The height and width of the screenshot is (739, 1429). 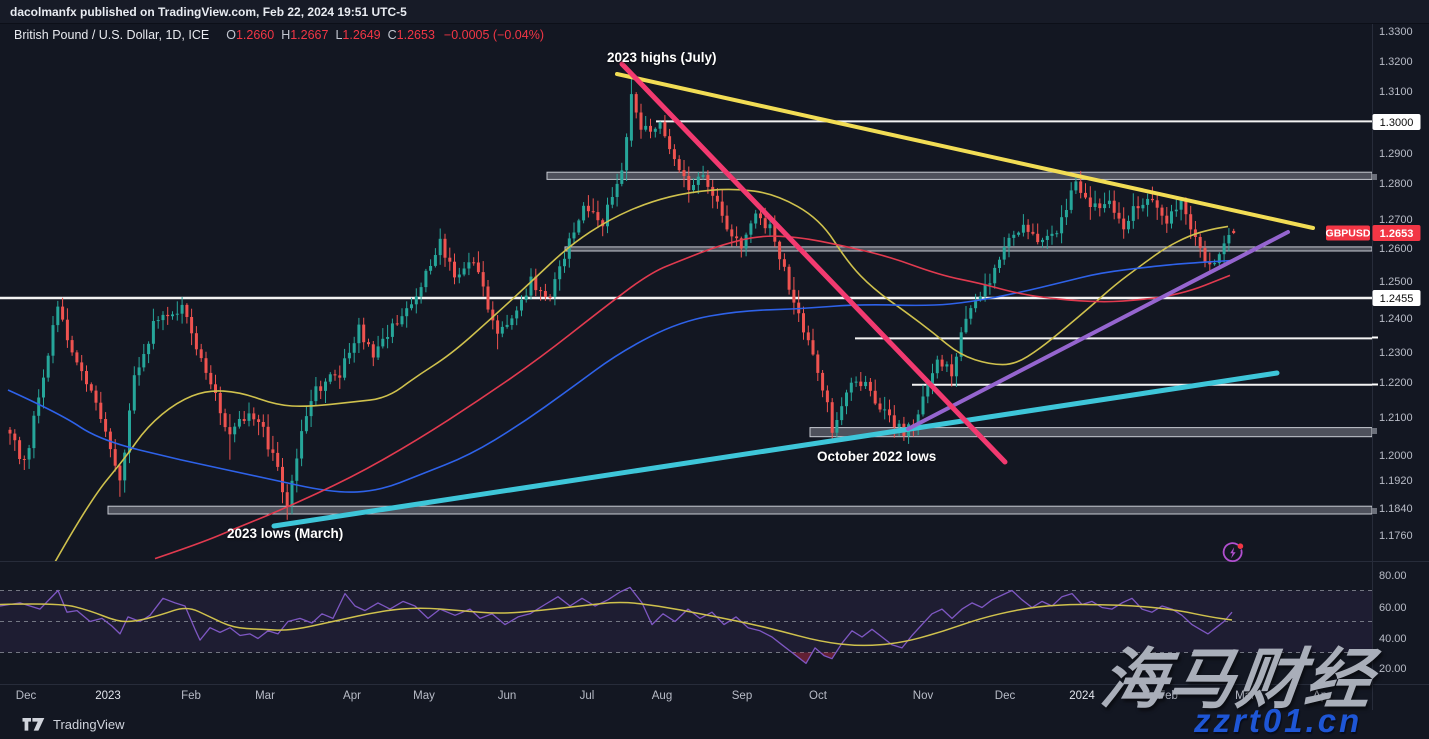 What do you see at coordinates (1278, 720) in the screenshot?
I see `watermark-url: zzrt01.cn` at bounding box center [1278, 720].